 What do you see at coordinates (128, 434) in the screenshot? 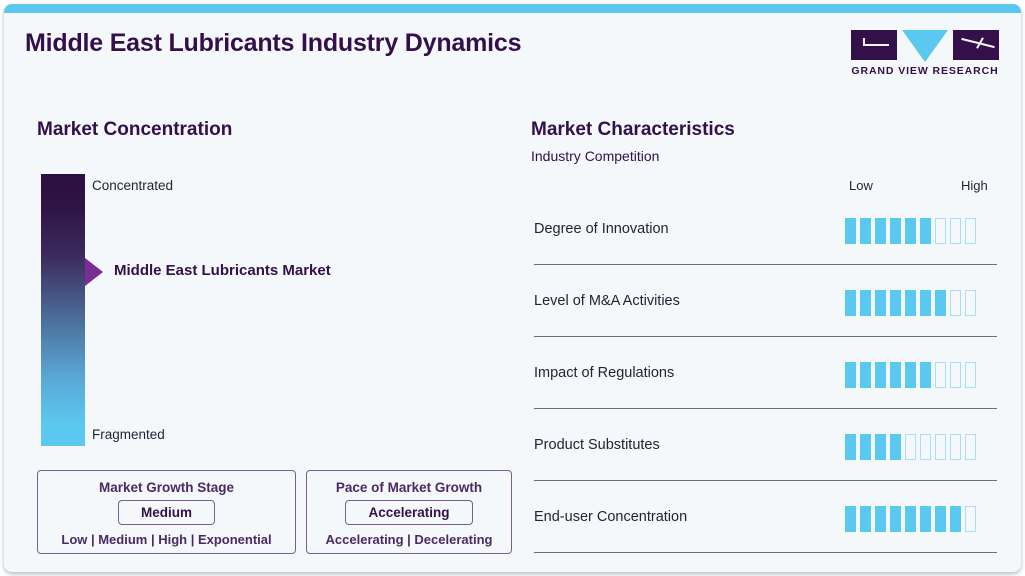
I see `fragmented-label: Fragmented` at bounding box center [128, 434].